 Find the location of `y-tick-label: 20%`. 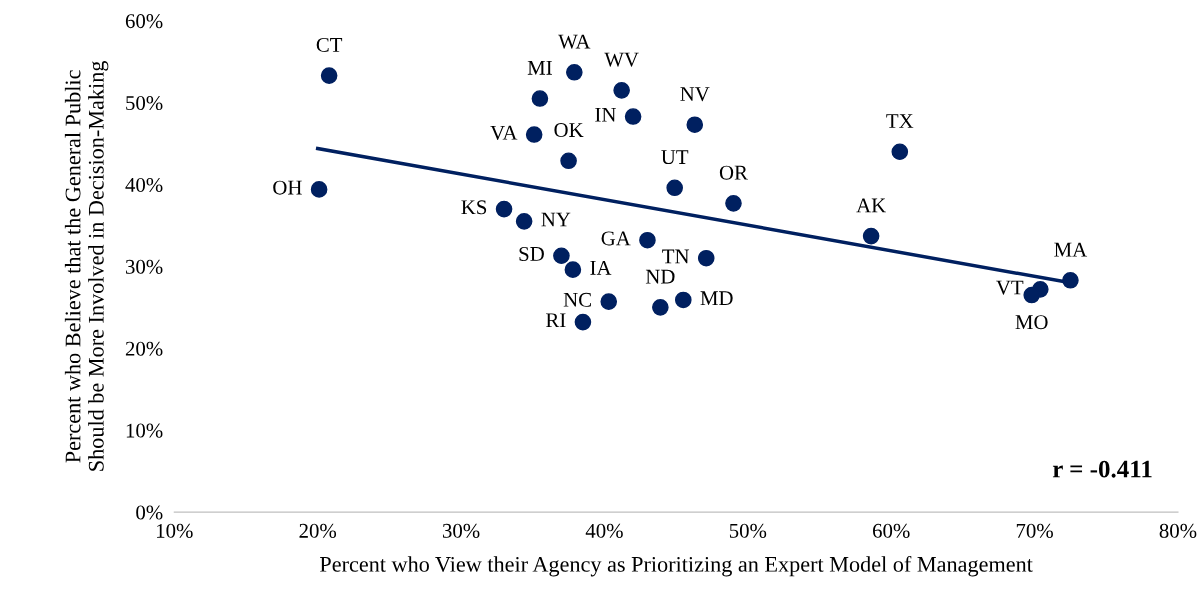

y-tick-label: 20% is located at coordinates (144, 348).